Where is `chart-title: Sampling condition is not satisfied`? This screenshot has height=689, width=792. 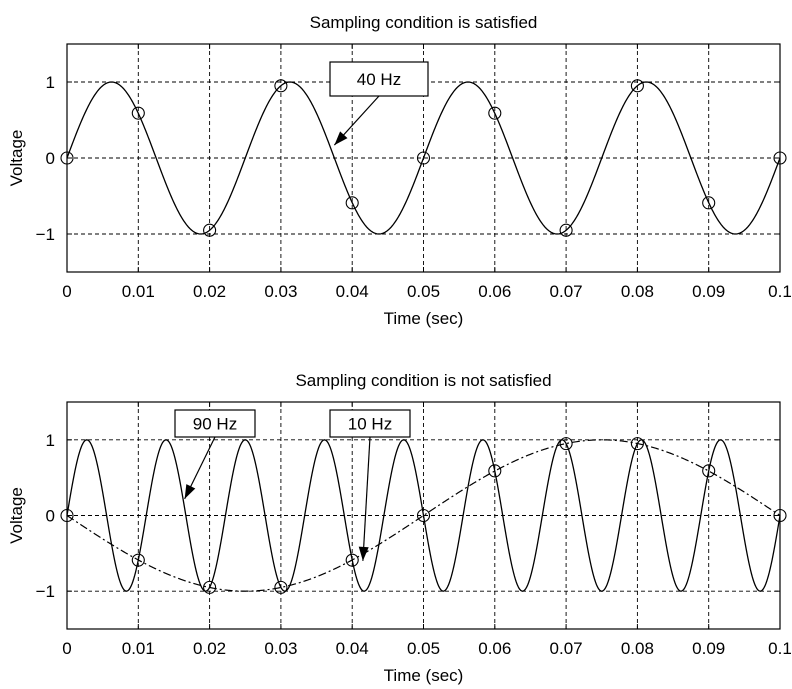
chart-title: Sampling condition is not satisfied is located at coordinates (423, 380).